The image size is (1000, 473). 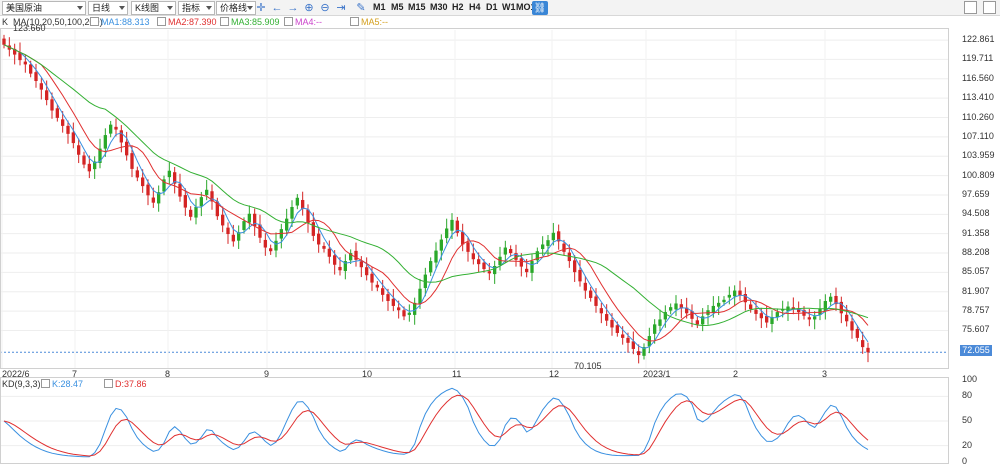 What do you see at coordinates (44, 8) in the screenshot?
I see `symbol-select: 美国原油` at bounding box center [44, 8].